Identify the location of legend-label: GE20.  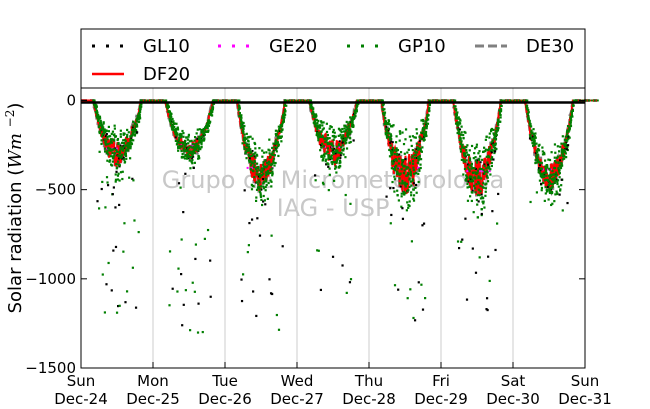
(293, 46).